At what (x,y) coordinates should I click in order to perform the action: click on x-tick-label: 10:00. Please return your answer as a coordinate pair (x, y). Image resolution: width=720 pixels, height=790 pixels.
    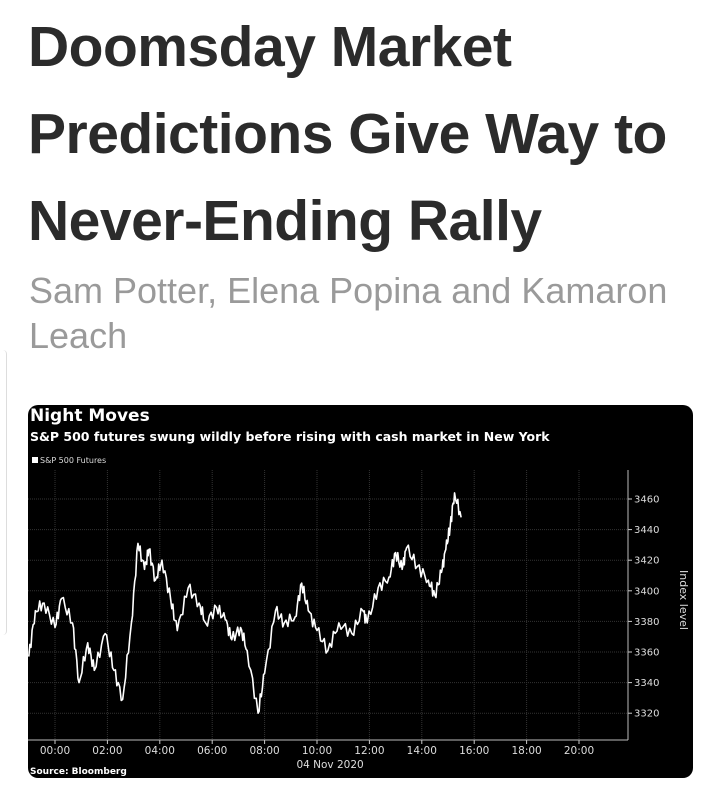
    Looking at the image, I should click on (317, 751).